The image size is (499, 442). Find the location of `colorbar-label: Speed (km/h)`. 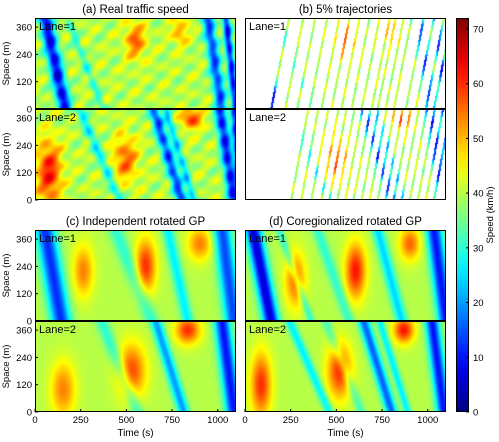

colorbar-label: Speed (km/h) is located at coordinates (490, 214).